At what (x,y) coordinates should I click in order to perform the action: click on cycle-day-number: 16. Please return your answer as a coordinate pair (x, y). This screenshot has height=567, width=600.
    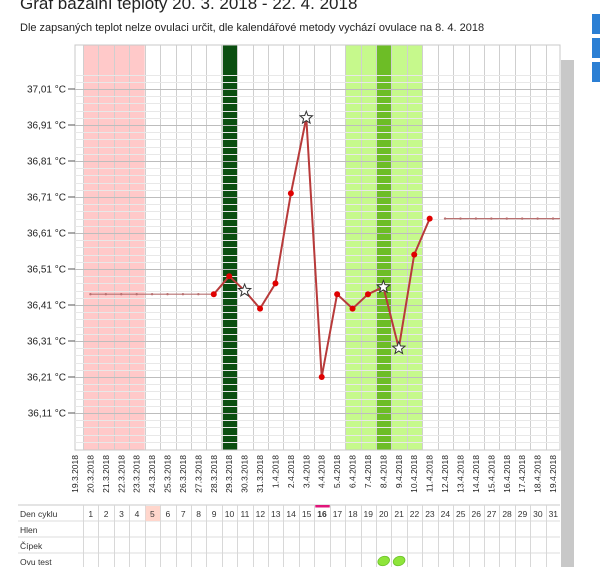
    Looking at the image, I should click on (322, 514).